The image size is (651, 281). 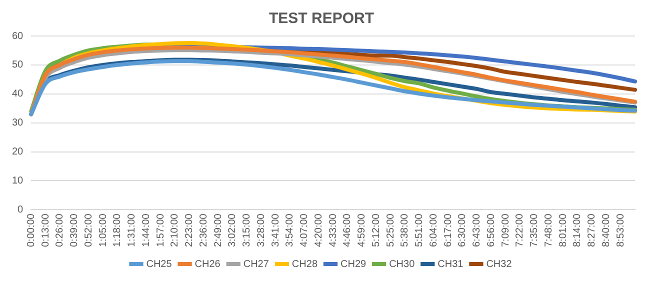 What do you see at coordinates (376, 230) in the screenshot?
I see `x-tick-label: 5:12:00` at bounding box center [376, 230].